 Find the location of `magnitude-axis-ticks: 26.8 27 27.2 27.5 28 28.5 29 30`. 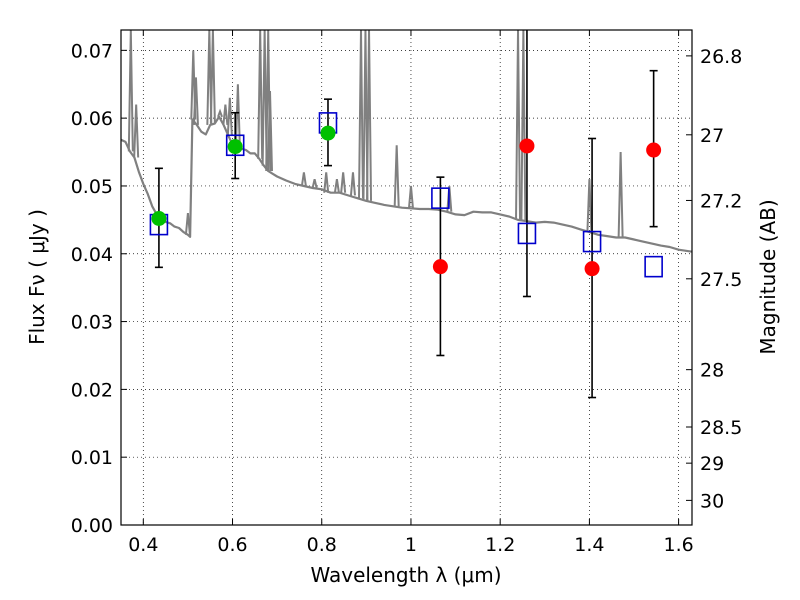

magnitude-axis-ticks: 26.8 27 27.2 27.5 28 28.5 29 30 is located at coordinates (714, 279).